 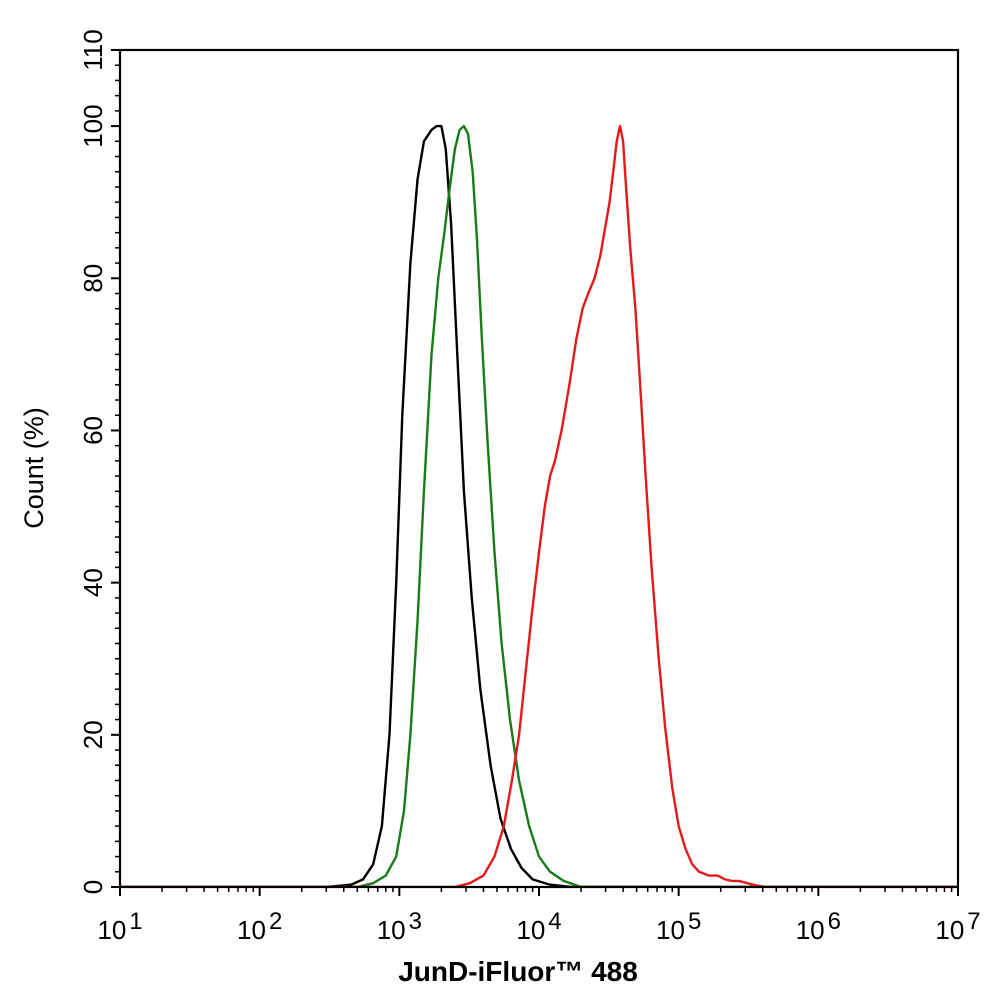 What do you see at coordinates (93, 430) in the screenshot?
I see `y-tick-label: 60` at bounding box center [93, 430].